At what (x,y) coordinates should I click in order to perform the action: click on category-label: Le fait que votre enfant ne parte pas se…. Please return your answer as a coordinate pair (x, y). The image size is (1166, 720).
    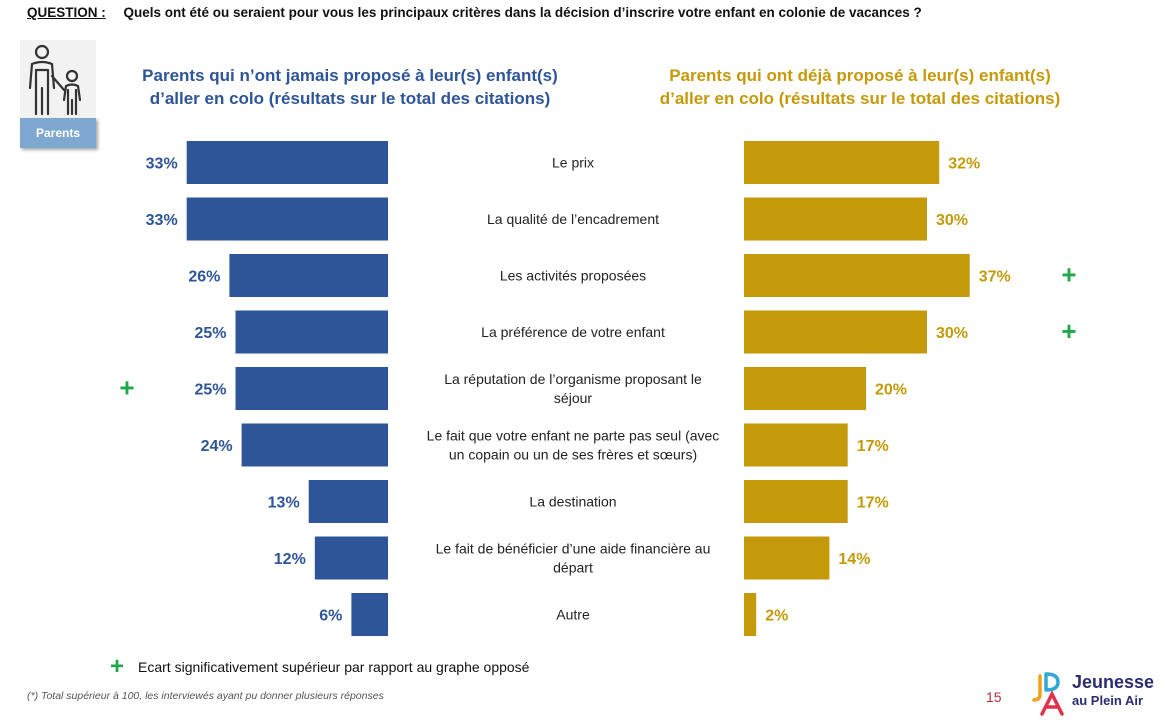
    Looking at the image, I should click on (573, 436).